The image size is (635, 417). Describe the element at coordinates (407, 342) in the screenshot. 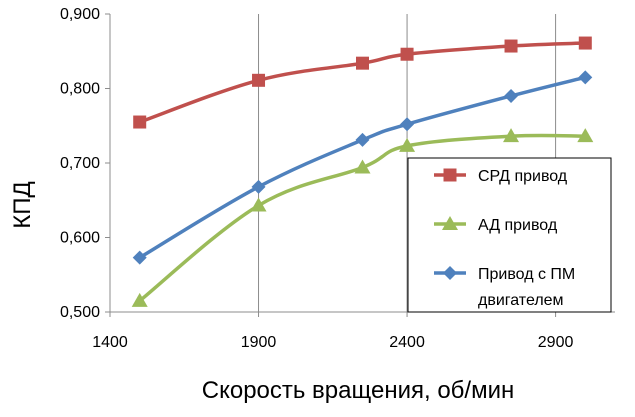

I see `x-tick-label: 2400` at that location.